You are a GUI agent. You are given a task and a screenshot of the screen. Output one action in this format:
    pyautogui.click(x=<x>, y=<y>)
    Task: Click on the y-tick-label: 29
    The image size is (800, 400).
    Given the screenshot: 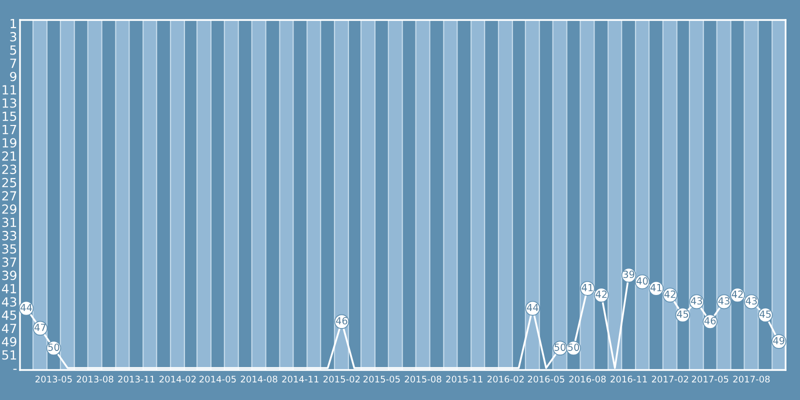 What is the action you would take?
    pyautogui.click(x=9, y=209)
    